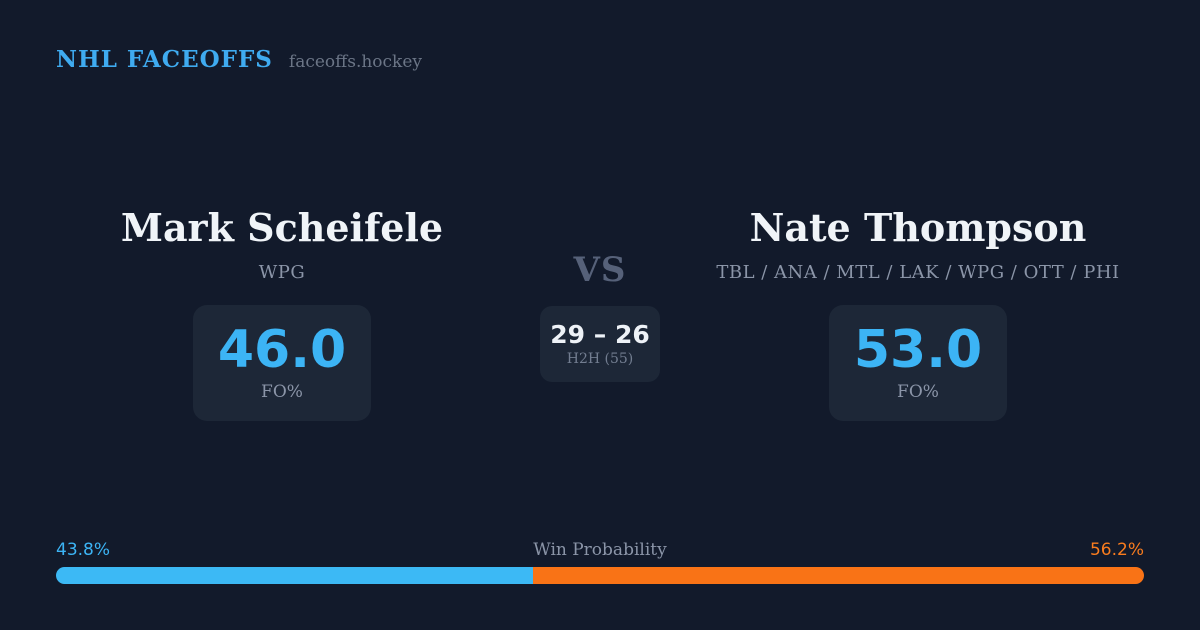 The image size is (1200, 630). I want to click on player-left-stat-label: FO%, so click(282, 391).